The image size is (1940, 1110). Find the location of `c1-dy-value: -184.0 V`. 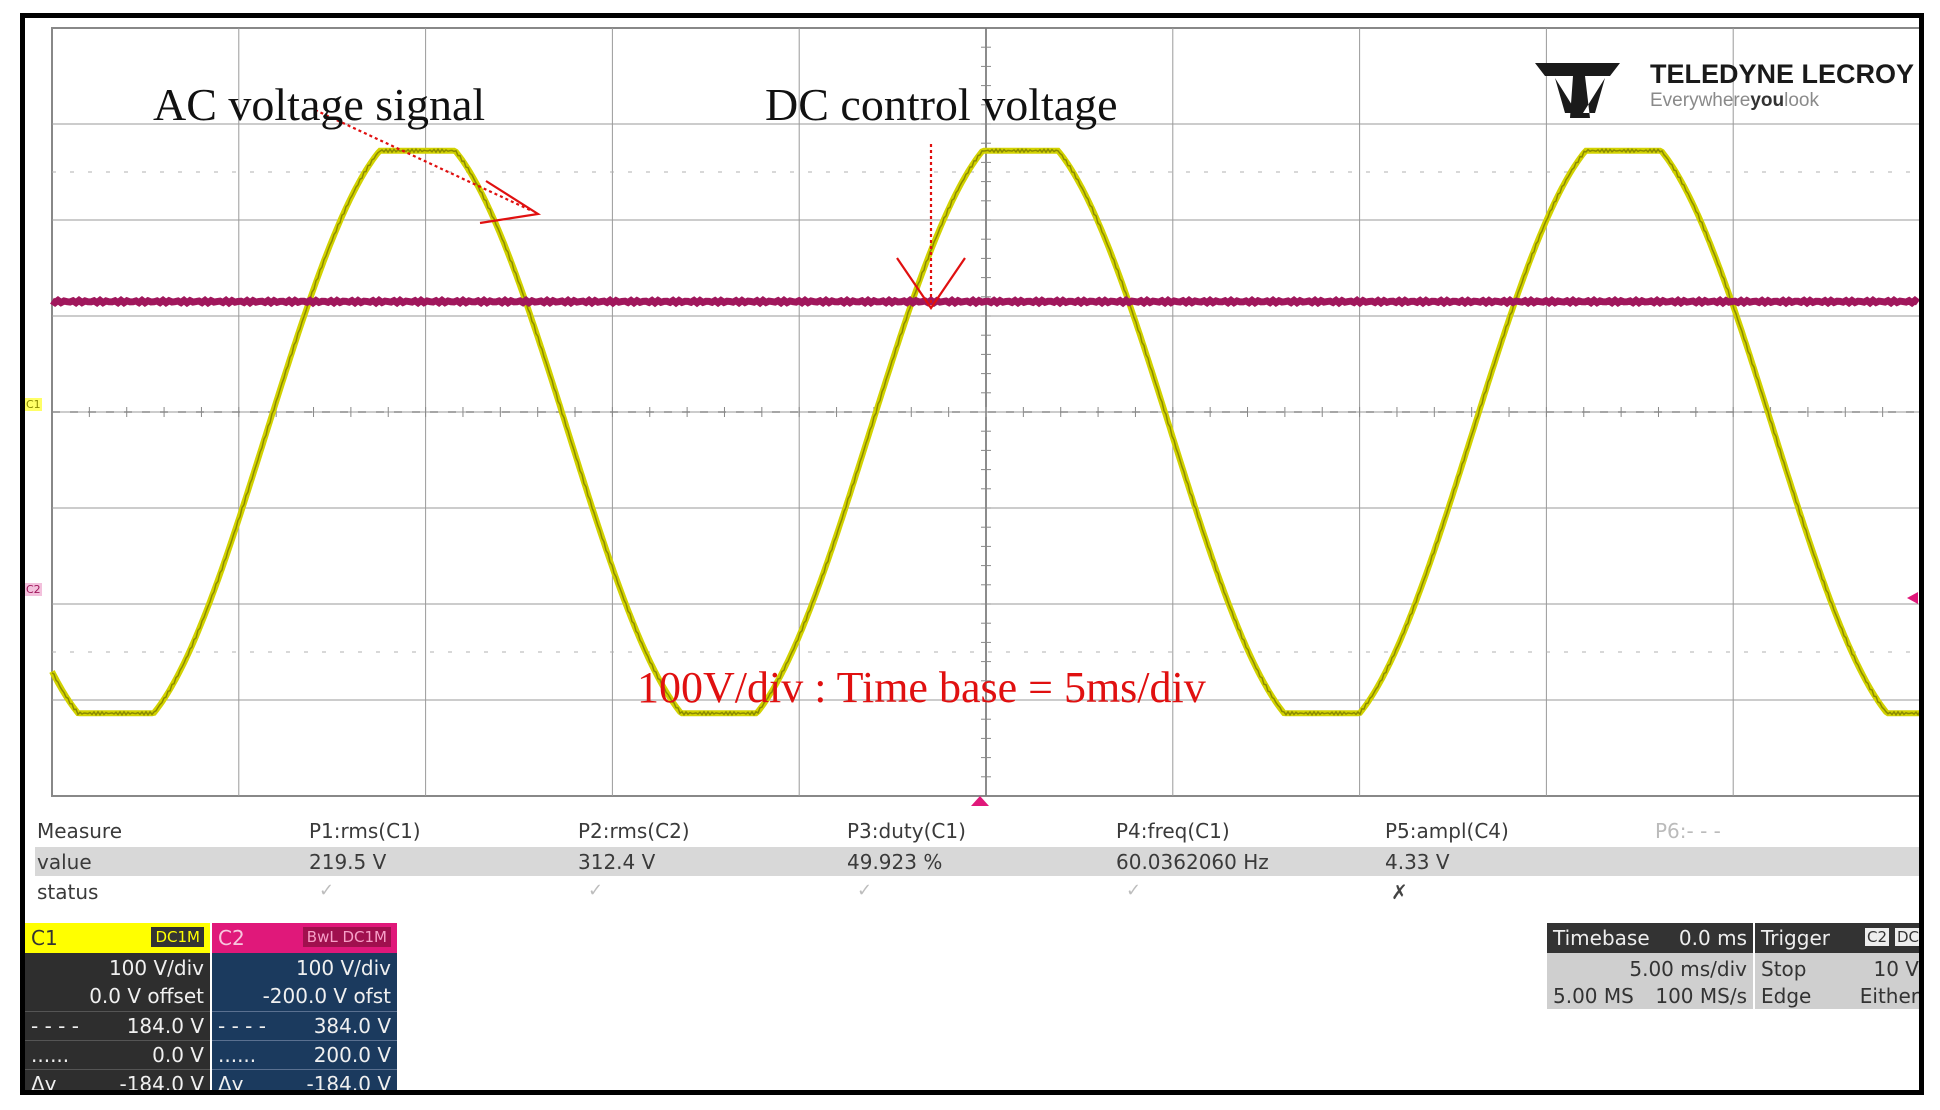

c1-dy-value: -184.0 V is located at coordinates (161, 1083).